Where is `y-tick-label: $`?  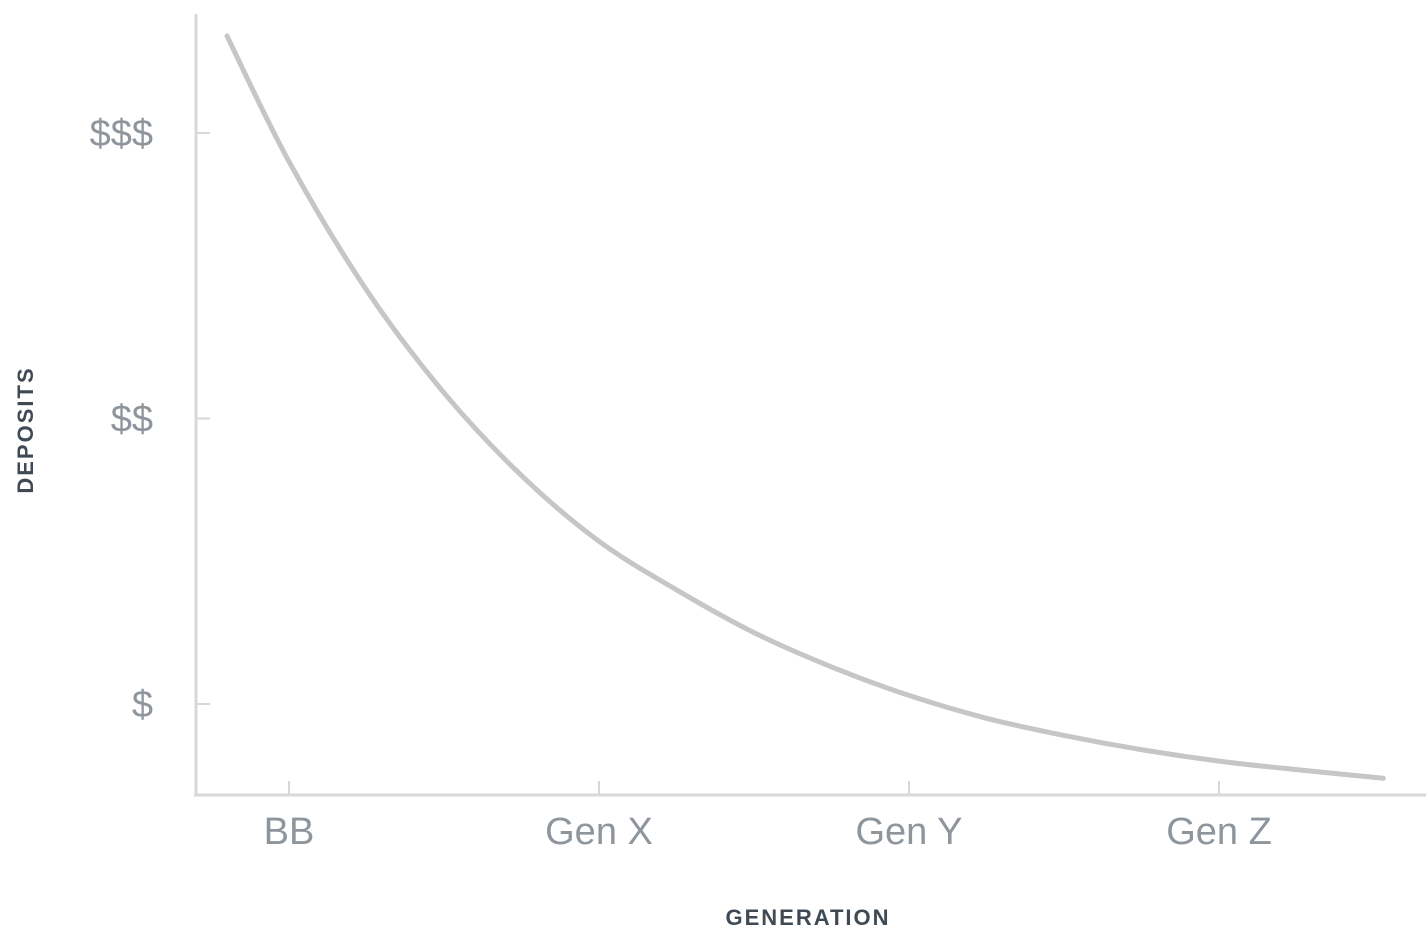
y-tick-label: $ is located at coordinates (142, 705).